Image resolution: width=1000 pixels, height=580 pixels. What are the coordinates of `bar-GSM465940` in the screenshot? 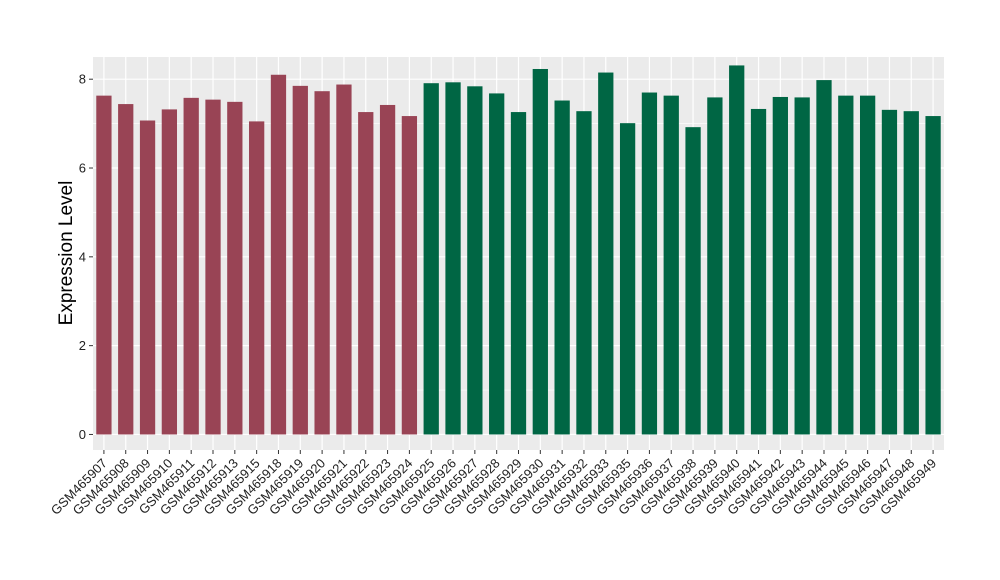 It's located at (737, 250).